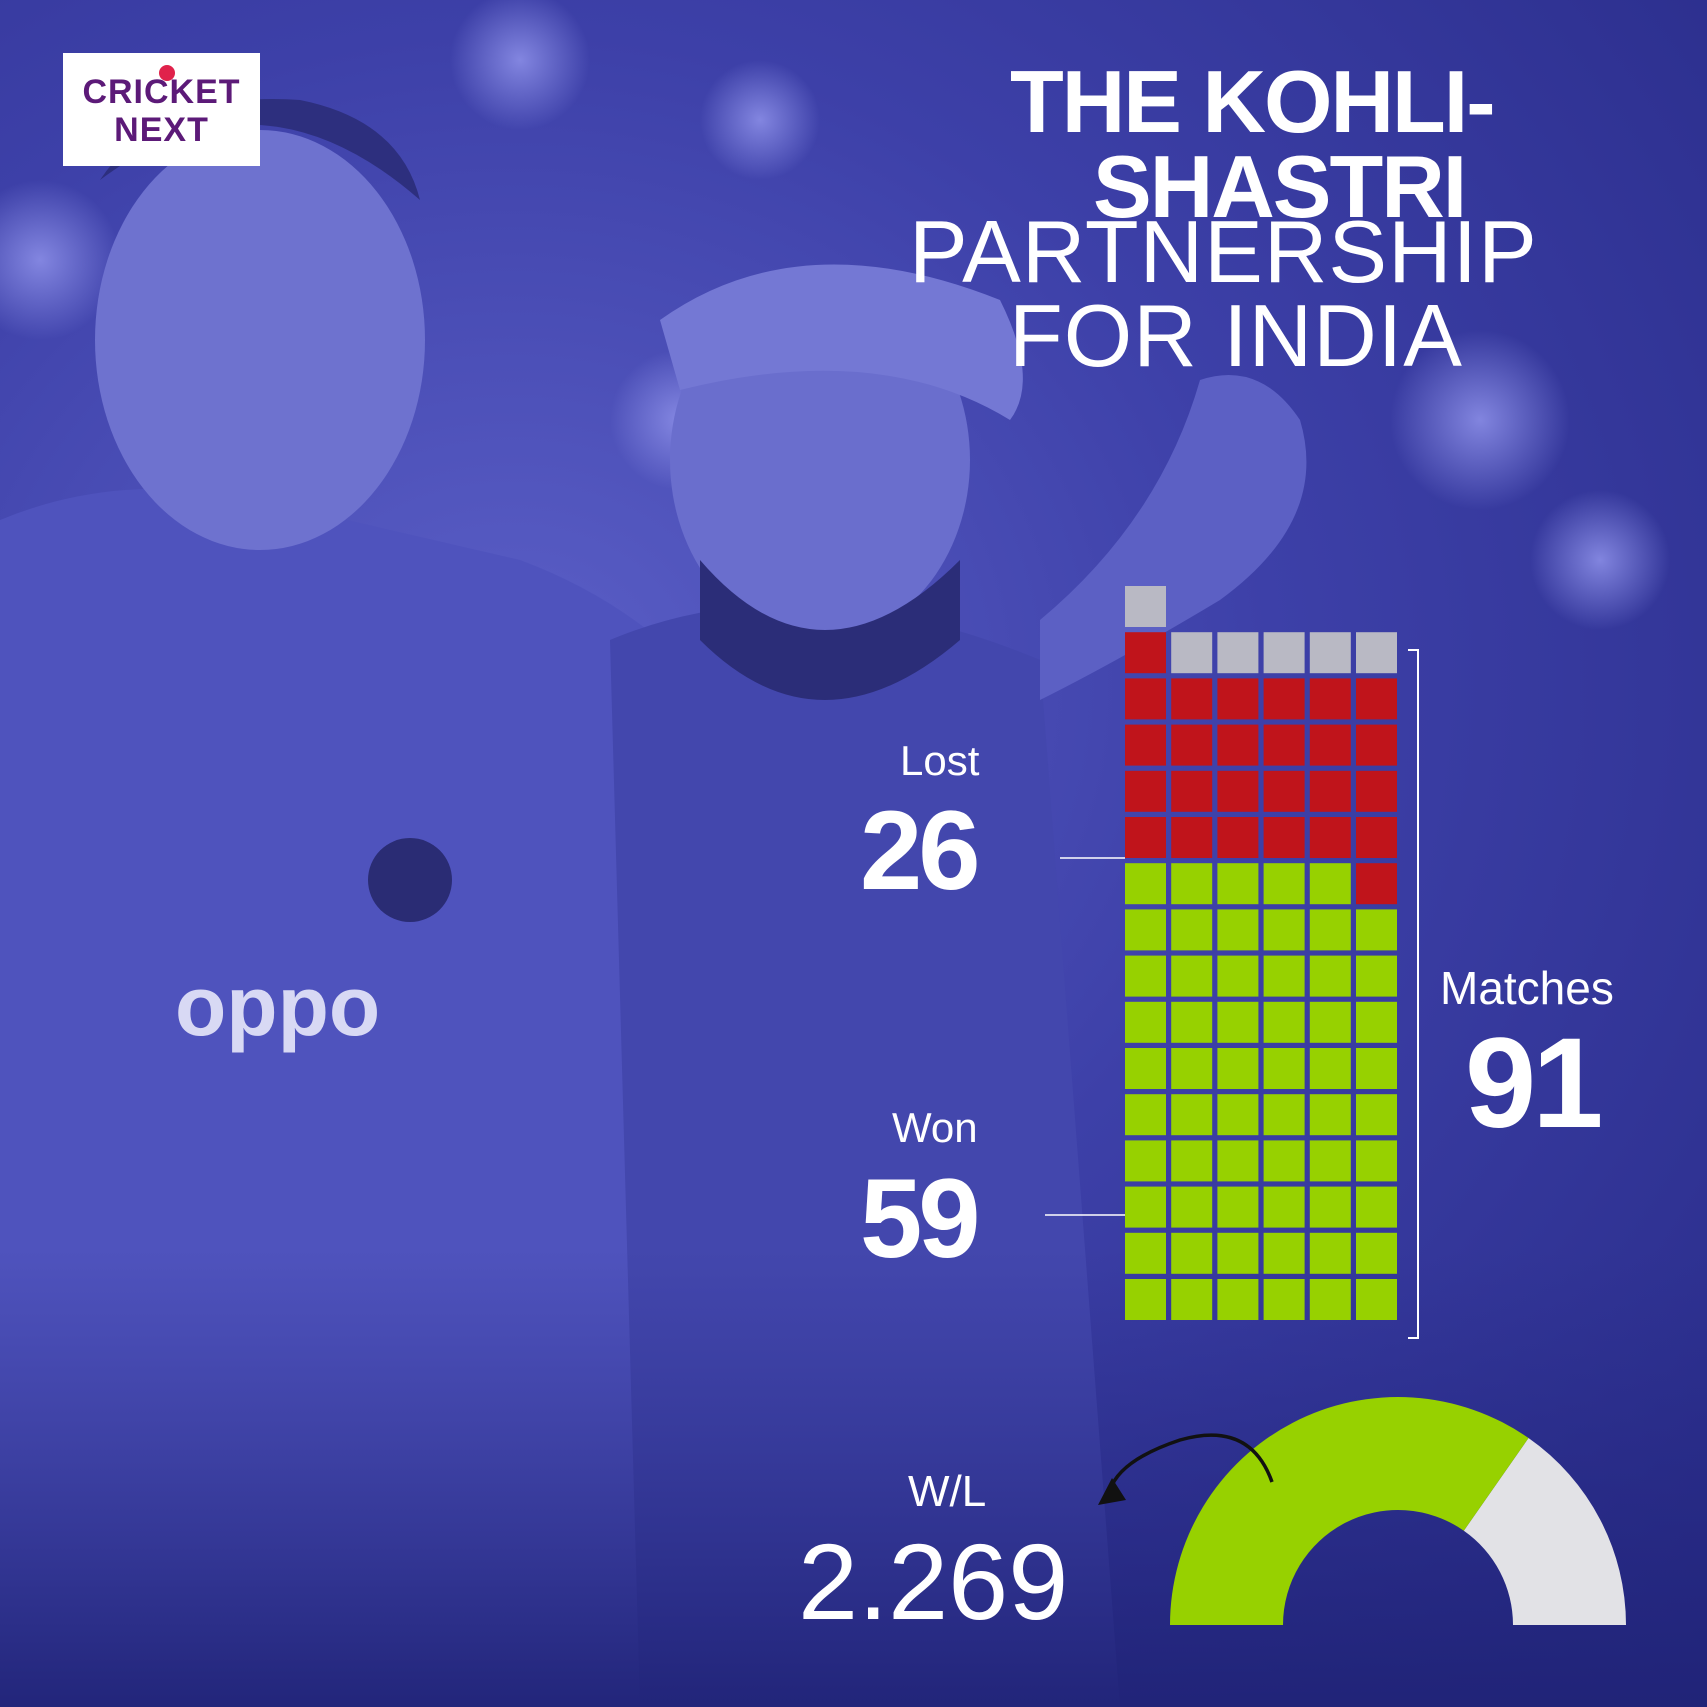 Image resolution: width=1707 pixels, height=1707 pixels. I want to click on won-value: 59, so click(920, 1218).